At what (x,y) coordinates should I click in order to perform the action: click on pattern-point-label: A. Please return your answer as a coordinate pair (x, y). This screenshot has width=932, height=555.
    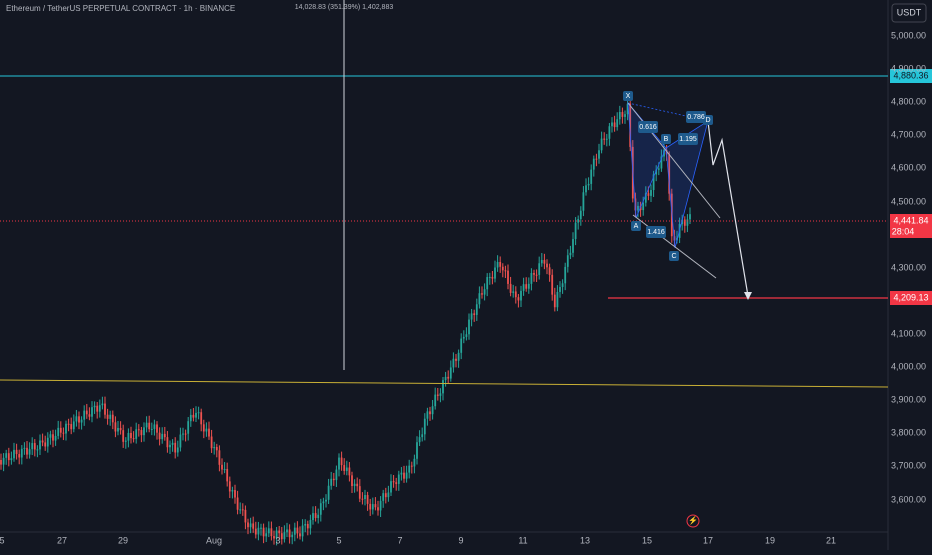
    Looking at the image, I should click on (636, 226).